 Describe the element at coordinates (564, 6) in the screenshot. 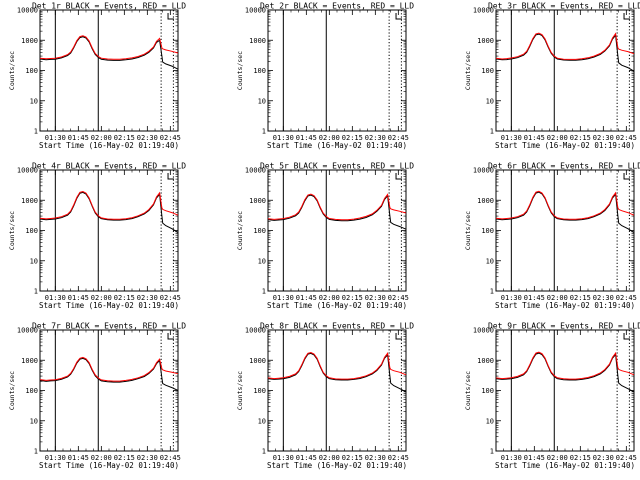

I see `panel-title: Det 3r BLACK = Events, RED = LLD` at that location.